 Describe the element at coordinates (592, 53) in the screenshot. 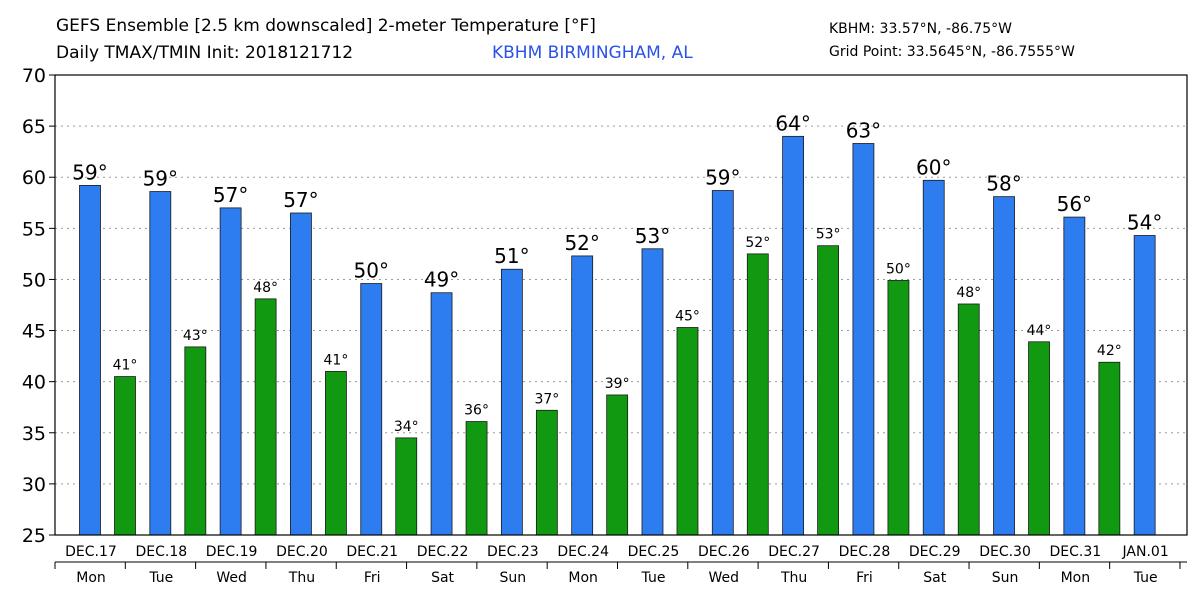

I see `location-label: KBHM BIRMINGHAM, AL` at that location.